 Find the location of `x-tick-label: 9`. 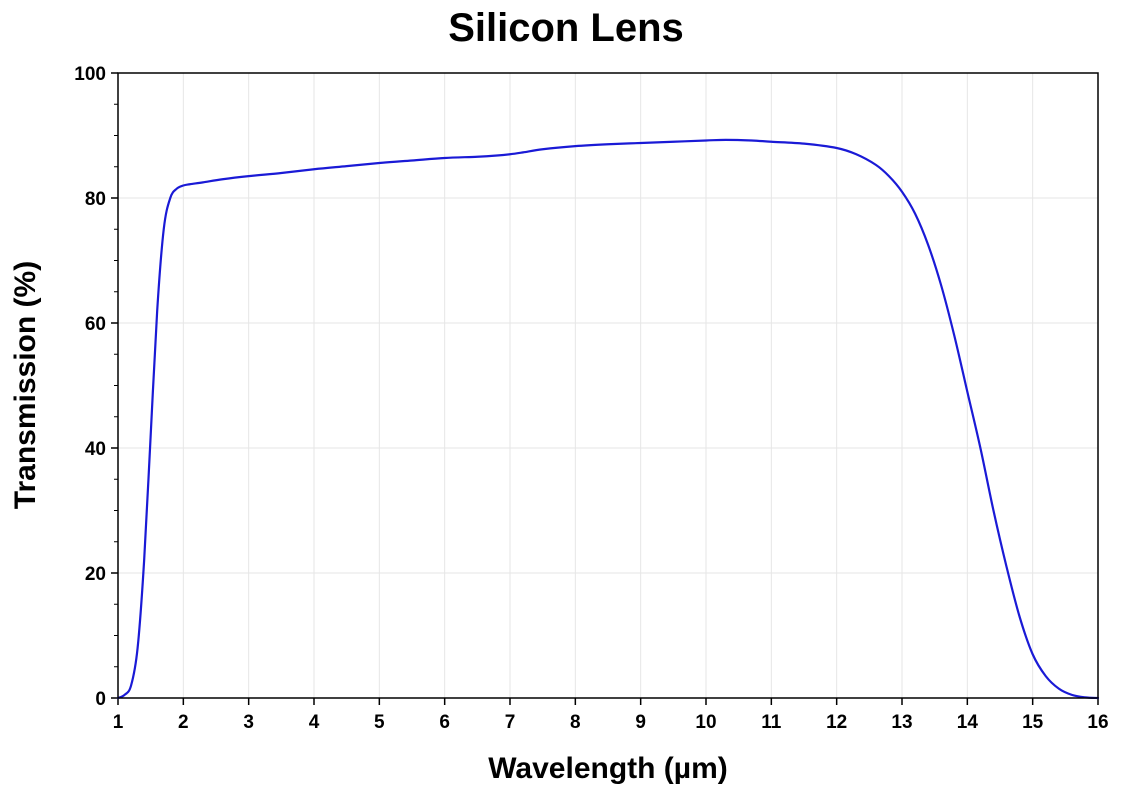

x-tick-label: 9 is located at coordinates (640, 722).